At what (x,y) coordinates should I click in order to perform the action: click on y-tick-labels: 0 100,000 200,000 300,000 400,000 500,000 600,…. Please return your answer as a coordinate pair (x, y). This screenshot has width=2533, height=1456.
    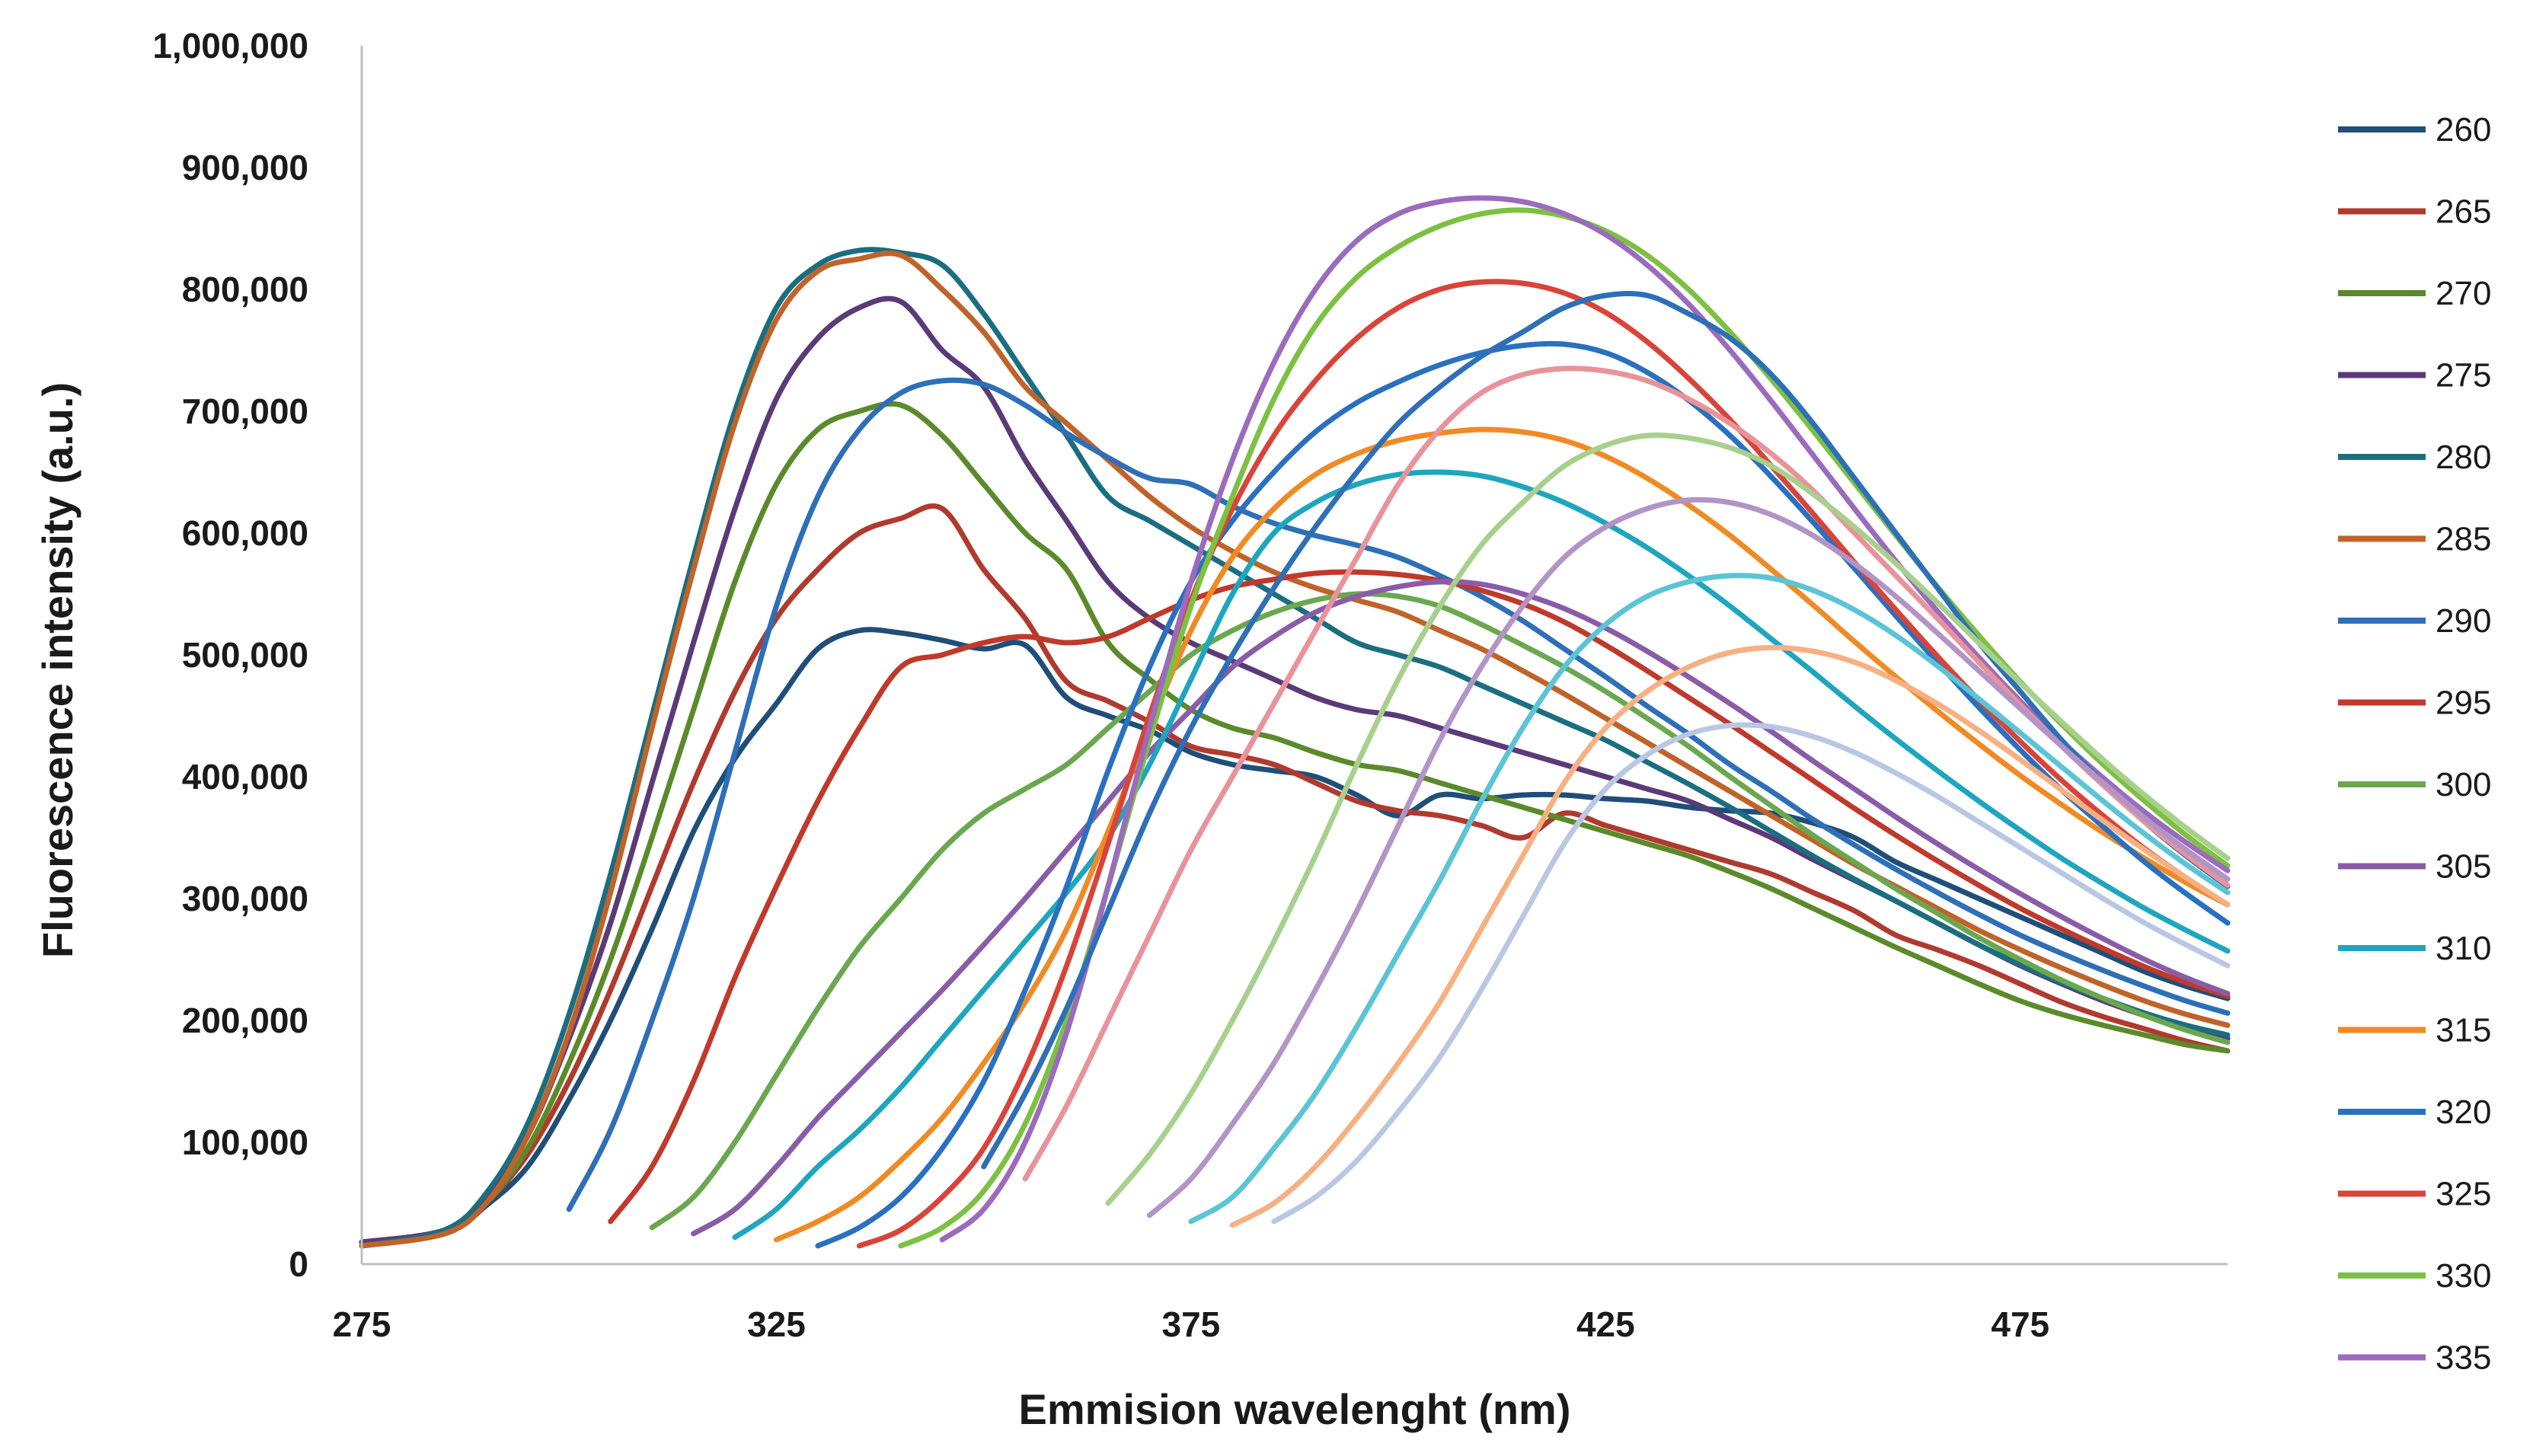
    Looking at the image, I should click on (230, 655).